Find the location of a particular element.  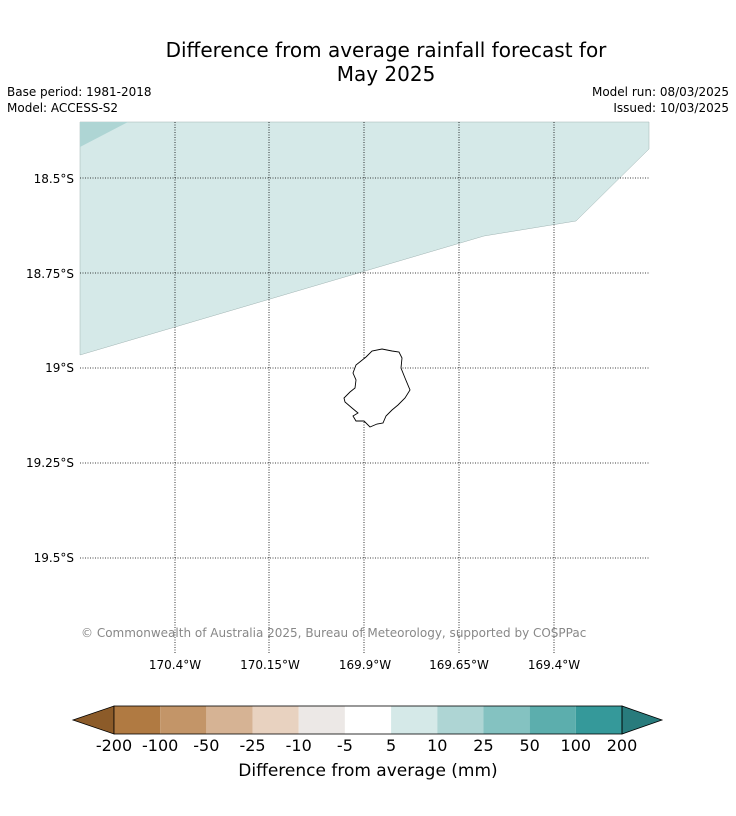

lon-label: 170.4°W is located at coordinates (175, 665).